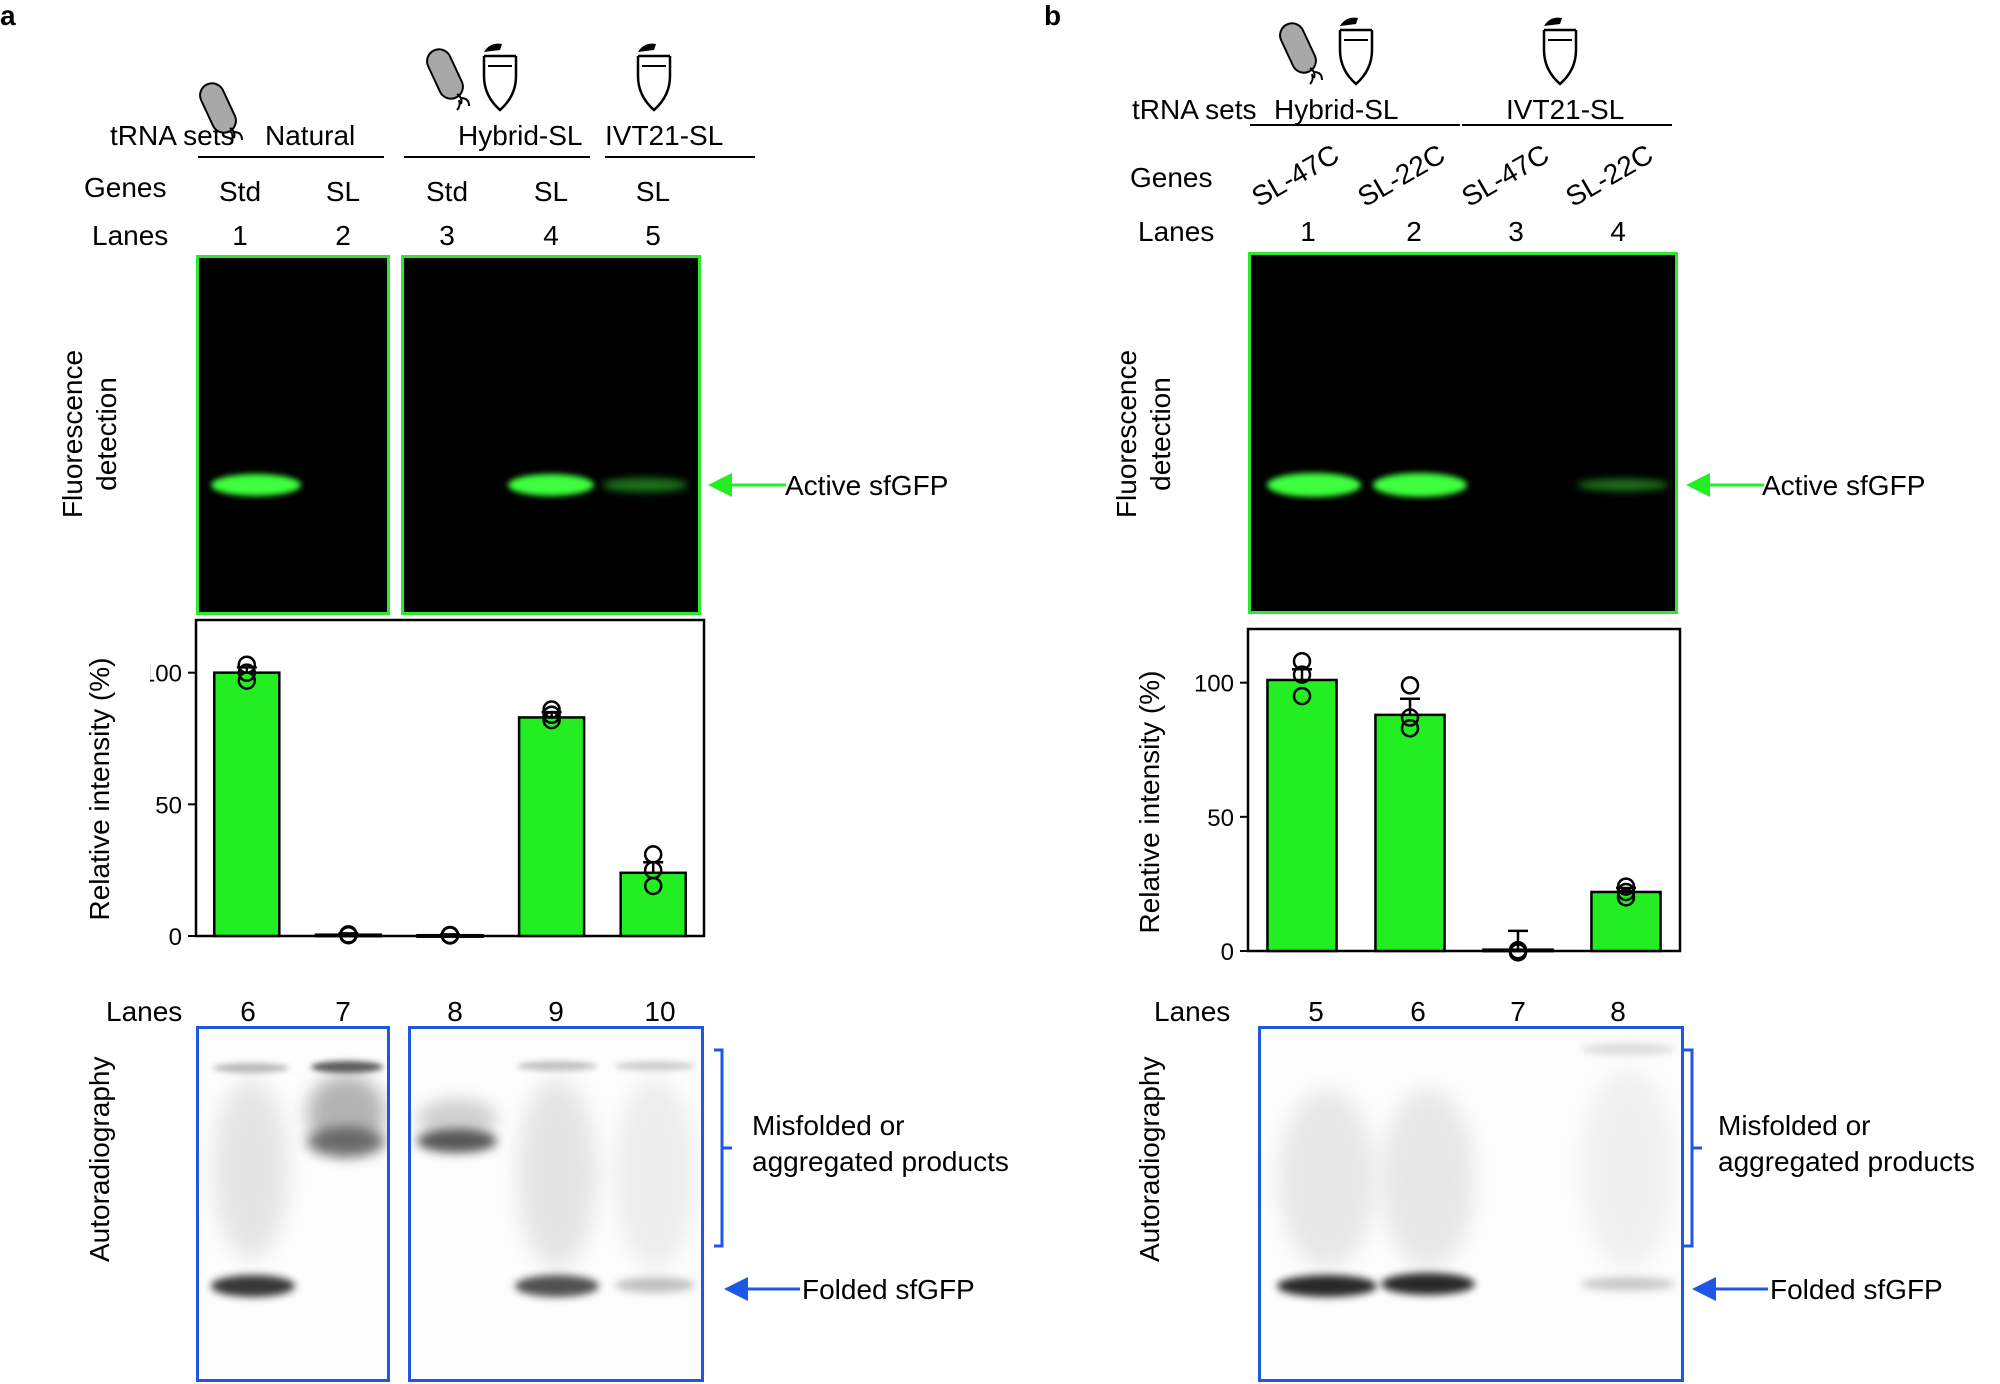 The height and width of the screenshot is (1384, 2000). Describe the element at coordinates (1844, 485) in the screenshot. I see `active-sfgfp-label: Active sfGFP` at that location.